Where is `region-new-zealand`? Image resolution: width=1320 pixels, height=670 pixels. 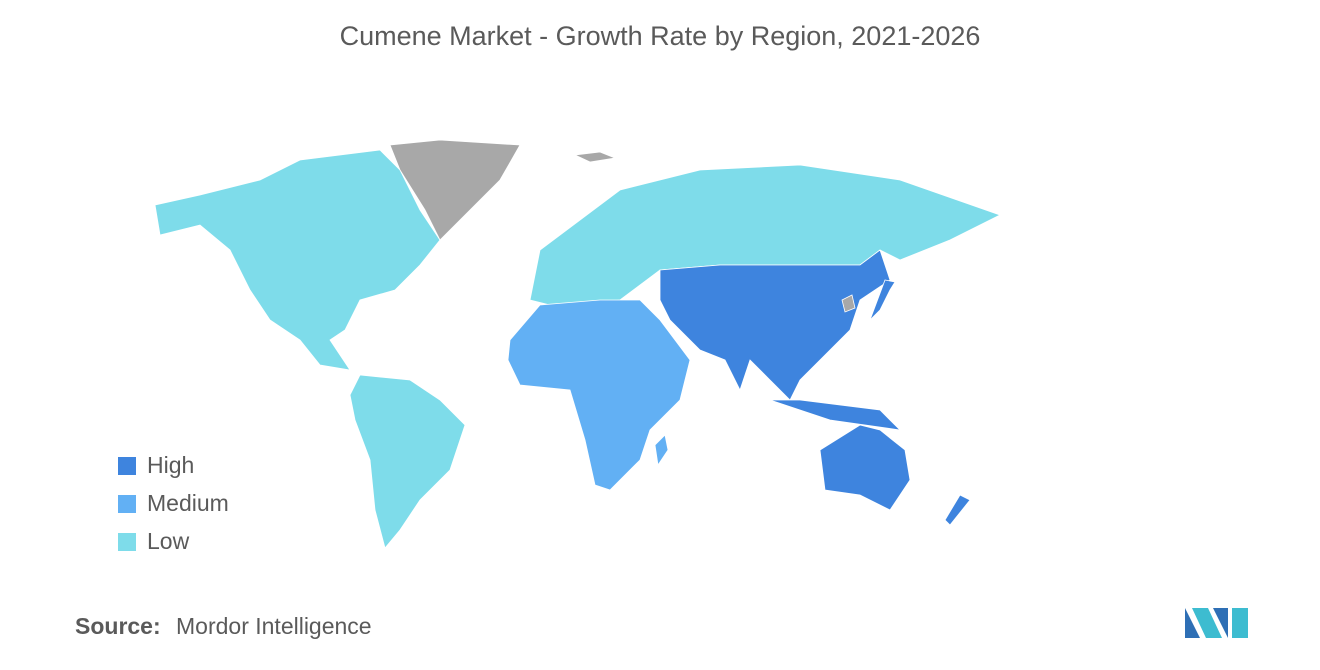
region-new-zealand is located at coordinates (957, 510).